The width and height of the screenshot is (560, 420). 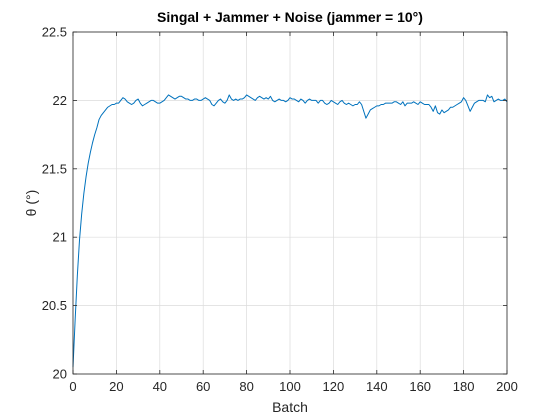 What do you see at coordinates (290, 17) in the screenshot?
I see `chart-title: Singal + Jammer + Noise (jammer = 10°)` at bounding box center [290, 17].